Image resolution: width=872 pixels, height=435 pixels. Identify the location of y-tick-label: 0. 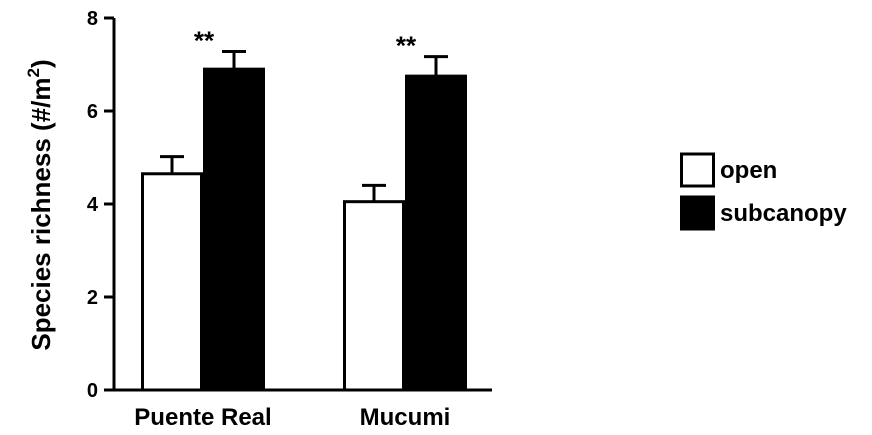
(92, 391).